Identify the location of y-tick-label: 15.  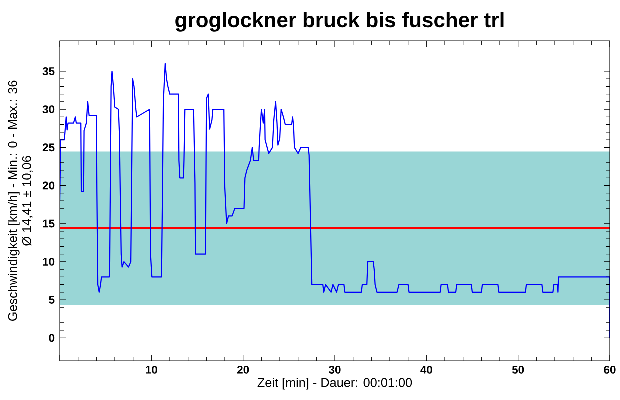
(49, 224).